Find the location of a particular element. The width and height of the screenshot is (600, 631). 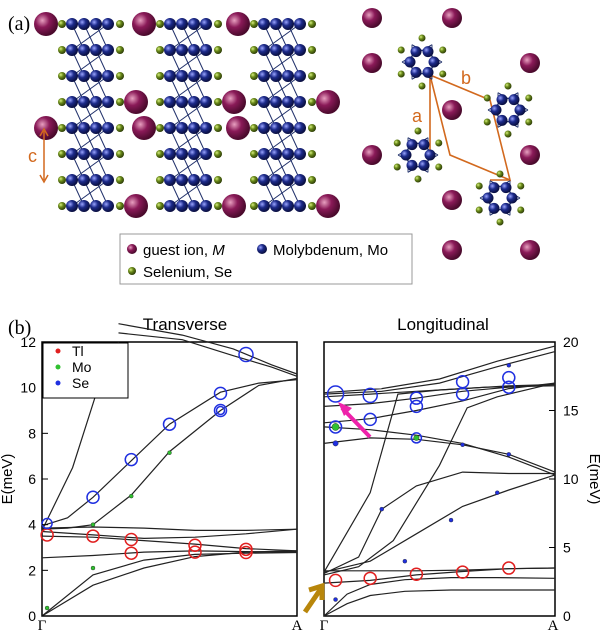

selenium-icon is located at coordinates (132, 271).